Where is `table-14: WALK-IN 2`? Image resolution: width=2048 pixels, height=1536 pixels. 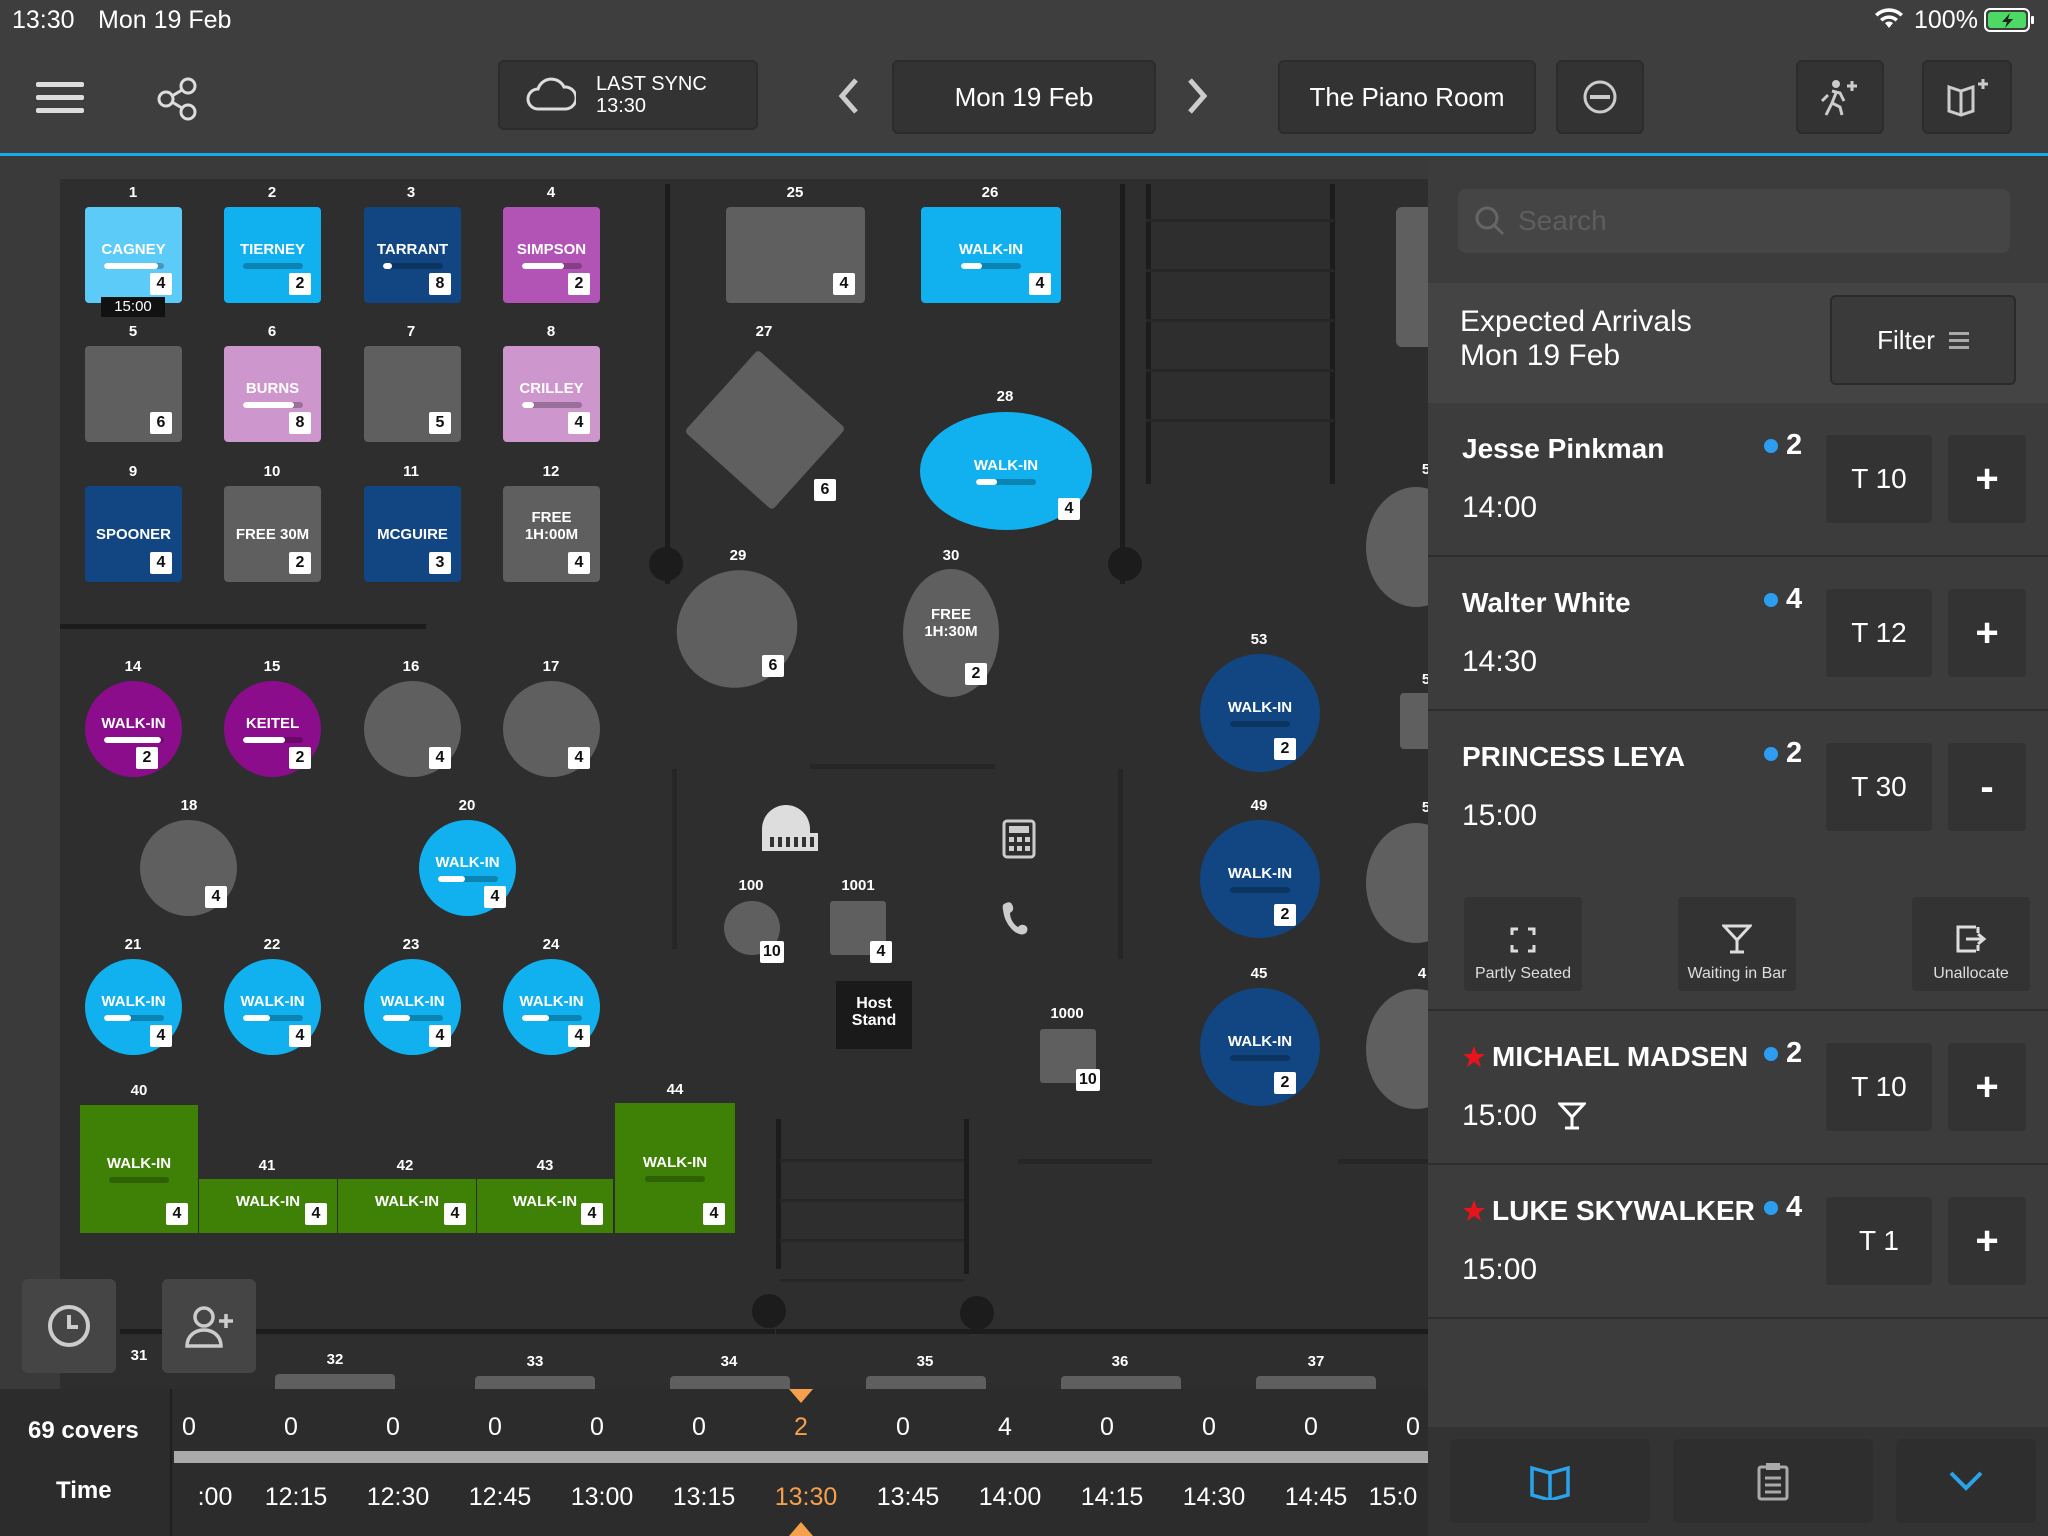 table-14: WALK-IN 2 is located at coordinates (133, 729).